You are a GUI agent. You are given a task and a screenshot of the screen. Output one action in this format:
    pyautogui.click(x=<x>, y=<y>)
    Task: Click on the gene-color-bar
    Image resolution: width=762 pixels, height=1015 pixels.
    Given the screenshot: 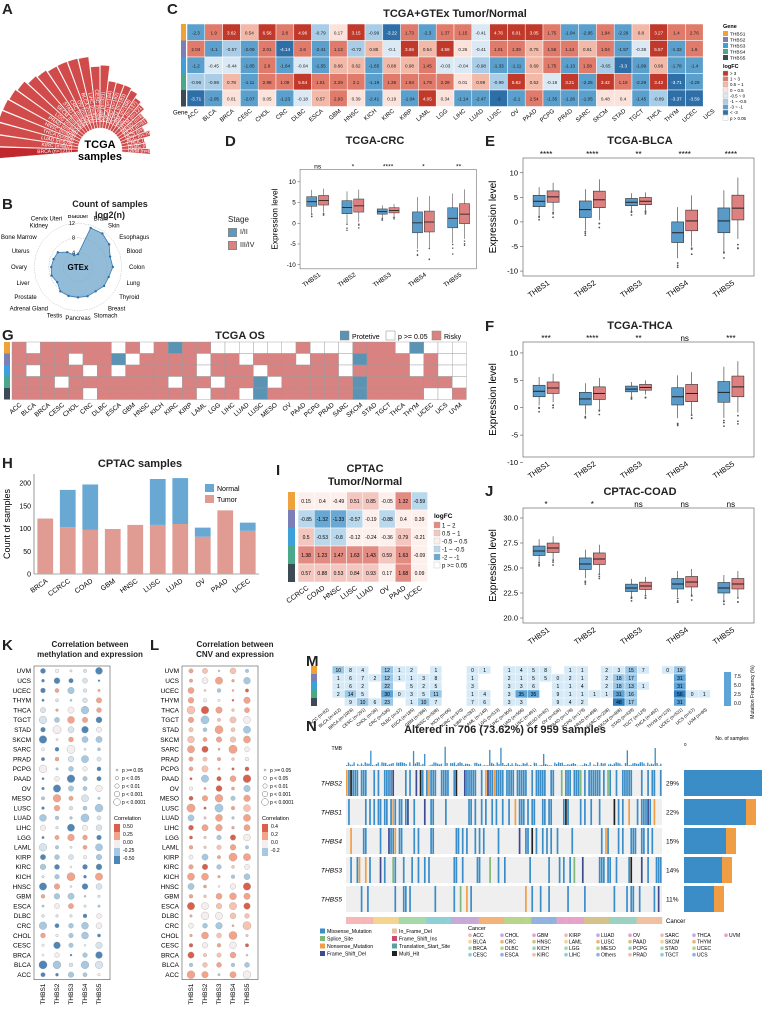 What is the action you would take?
    pyautogui.click(x=314, y=694)
    